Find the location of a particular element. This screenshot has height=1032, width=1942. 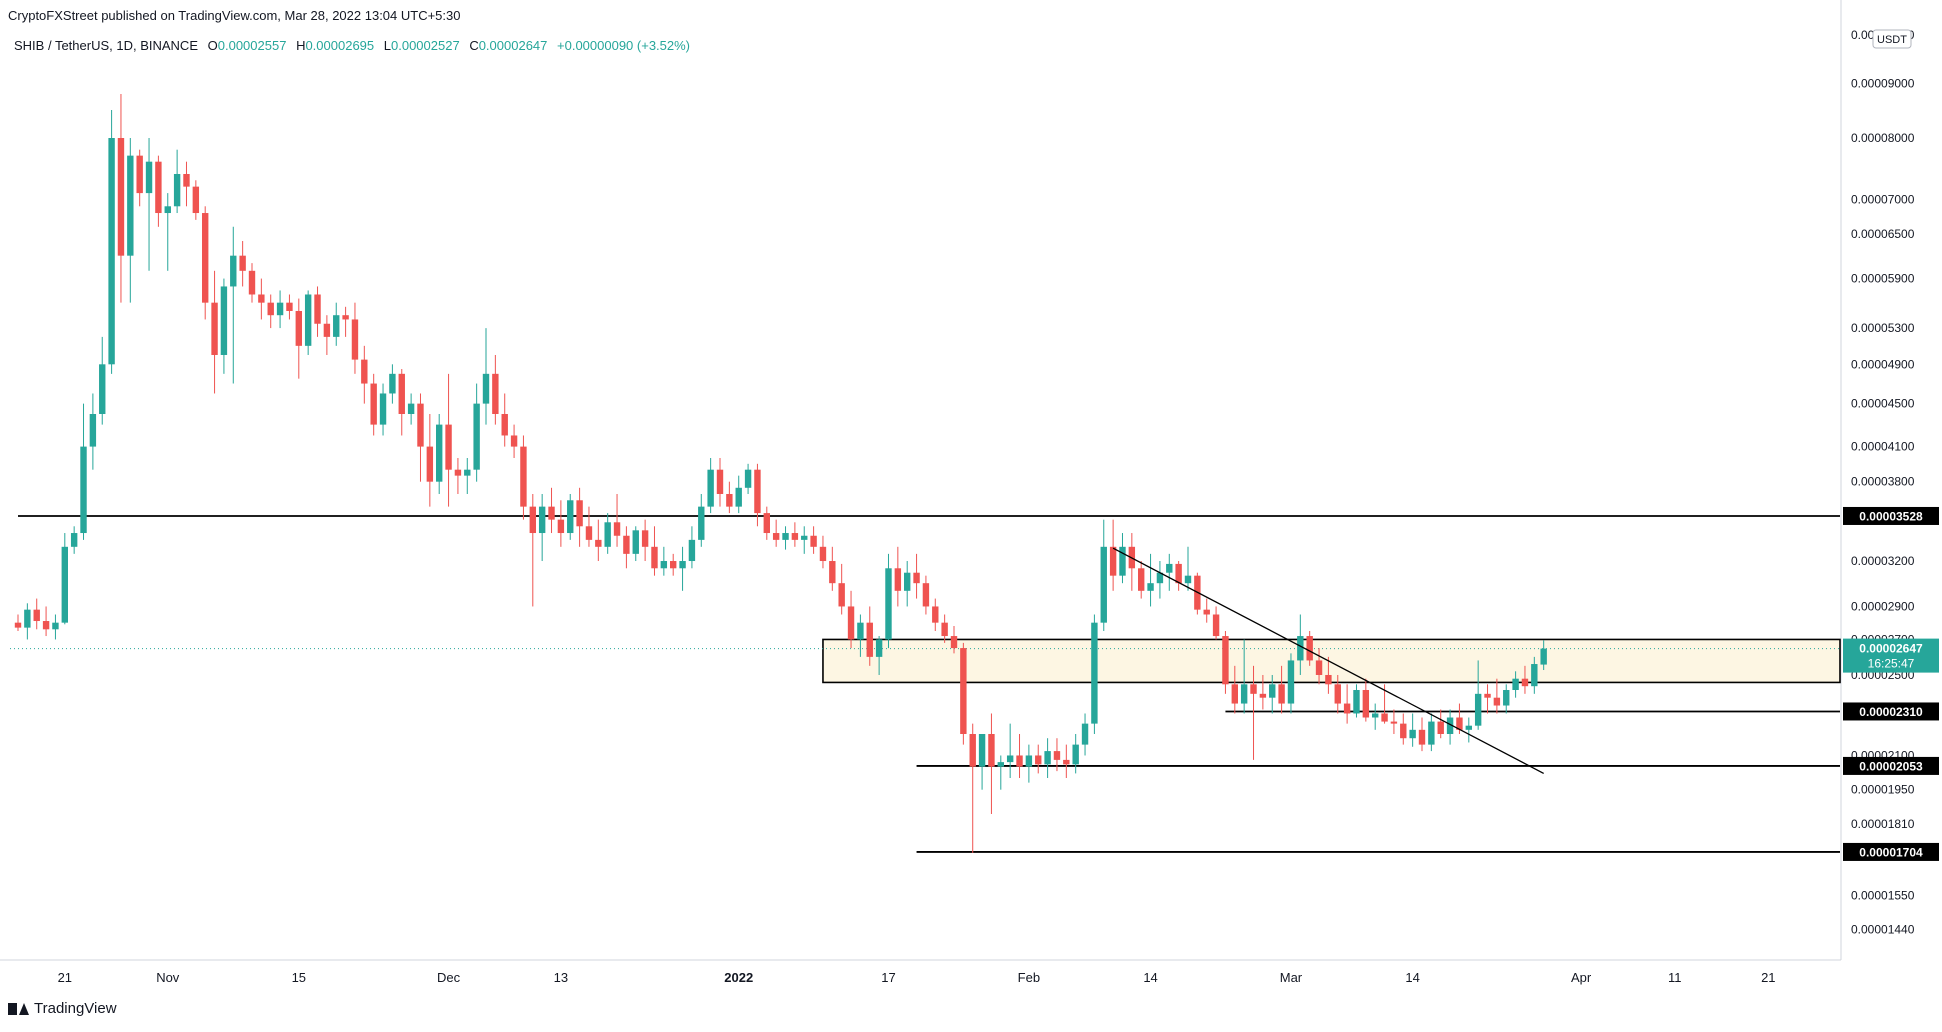

price-tick-label: 0.00002900 is located at coordinates (1883, 606).